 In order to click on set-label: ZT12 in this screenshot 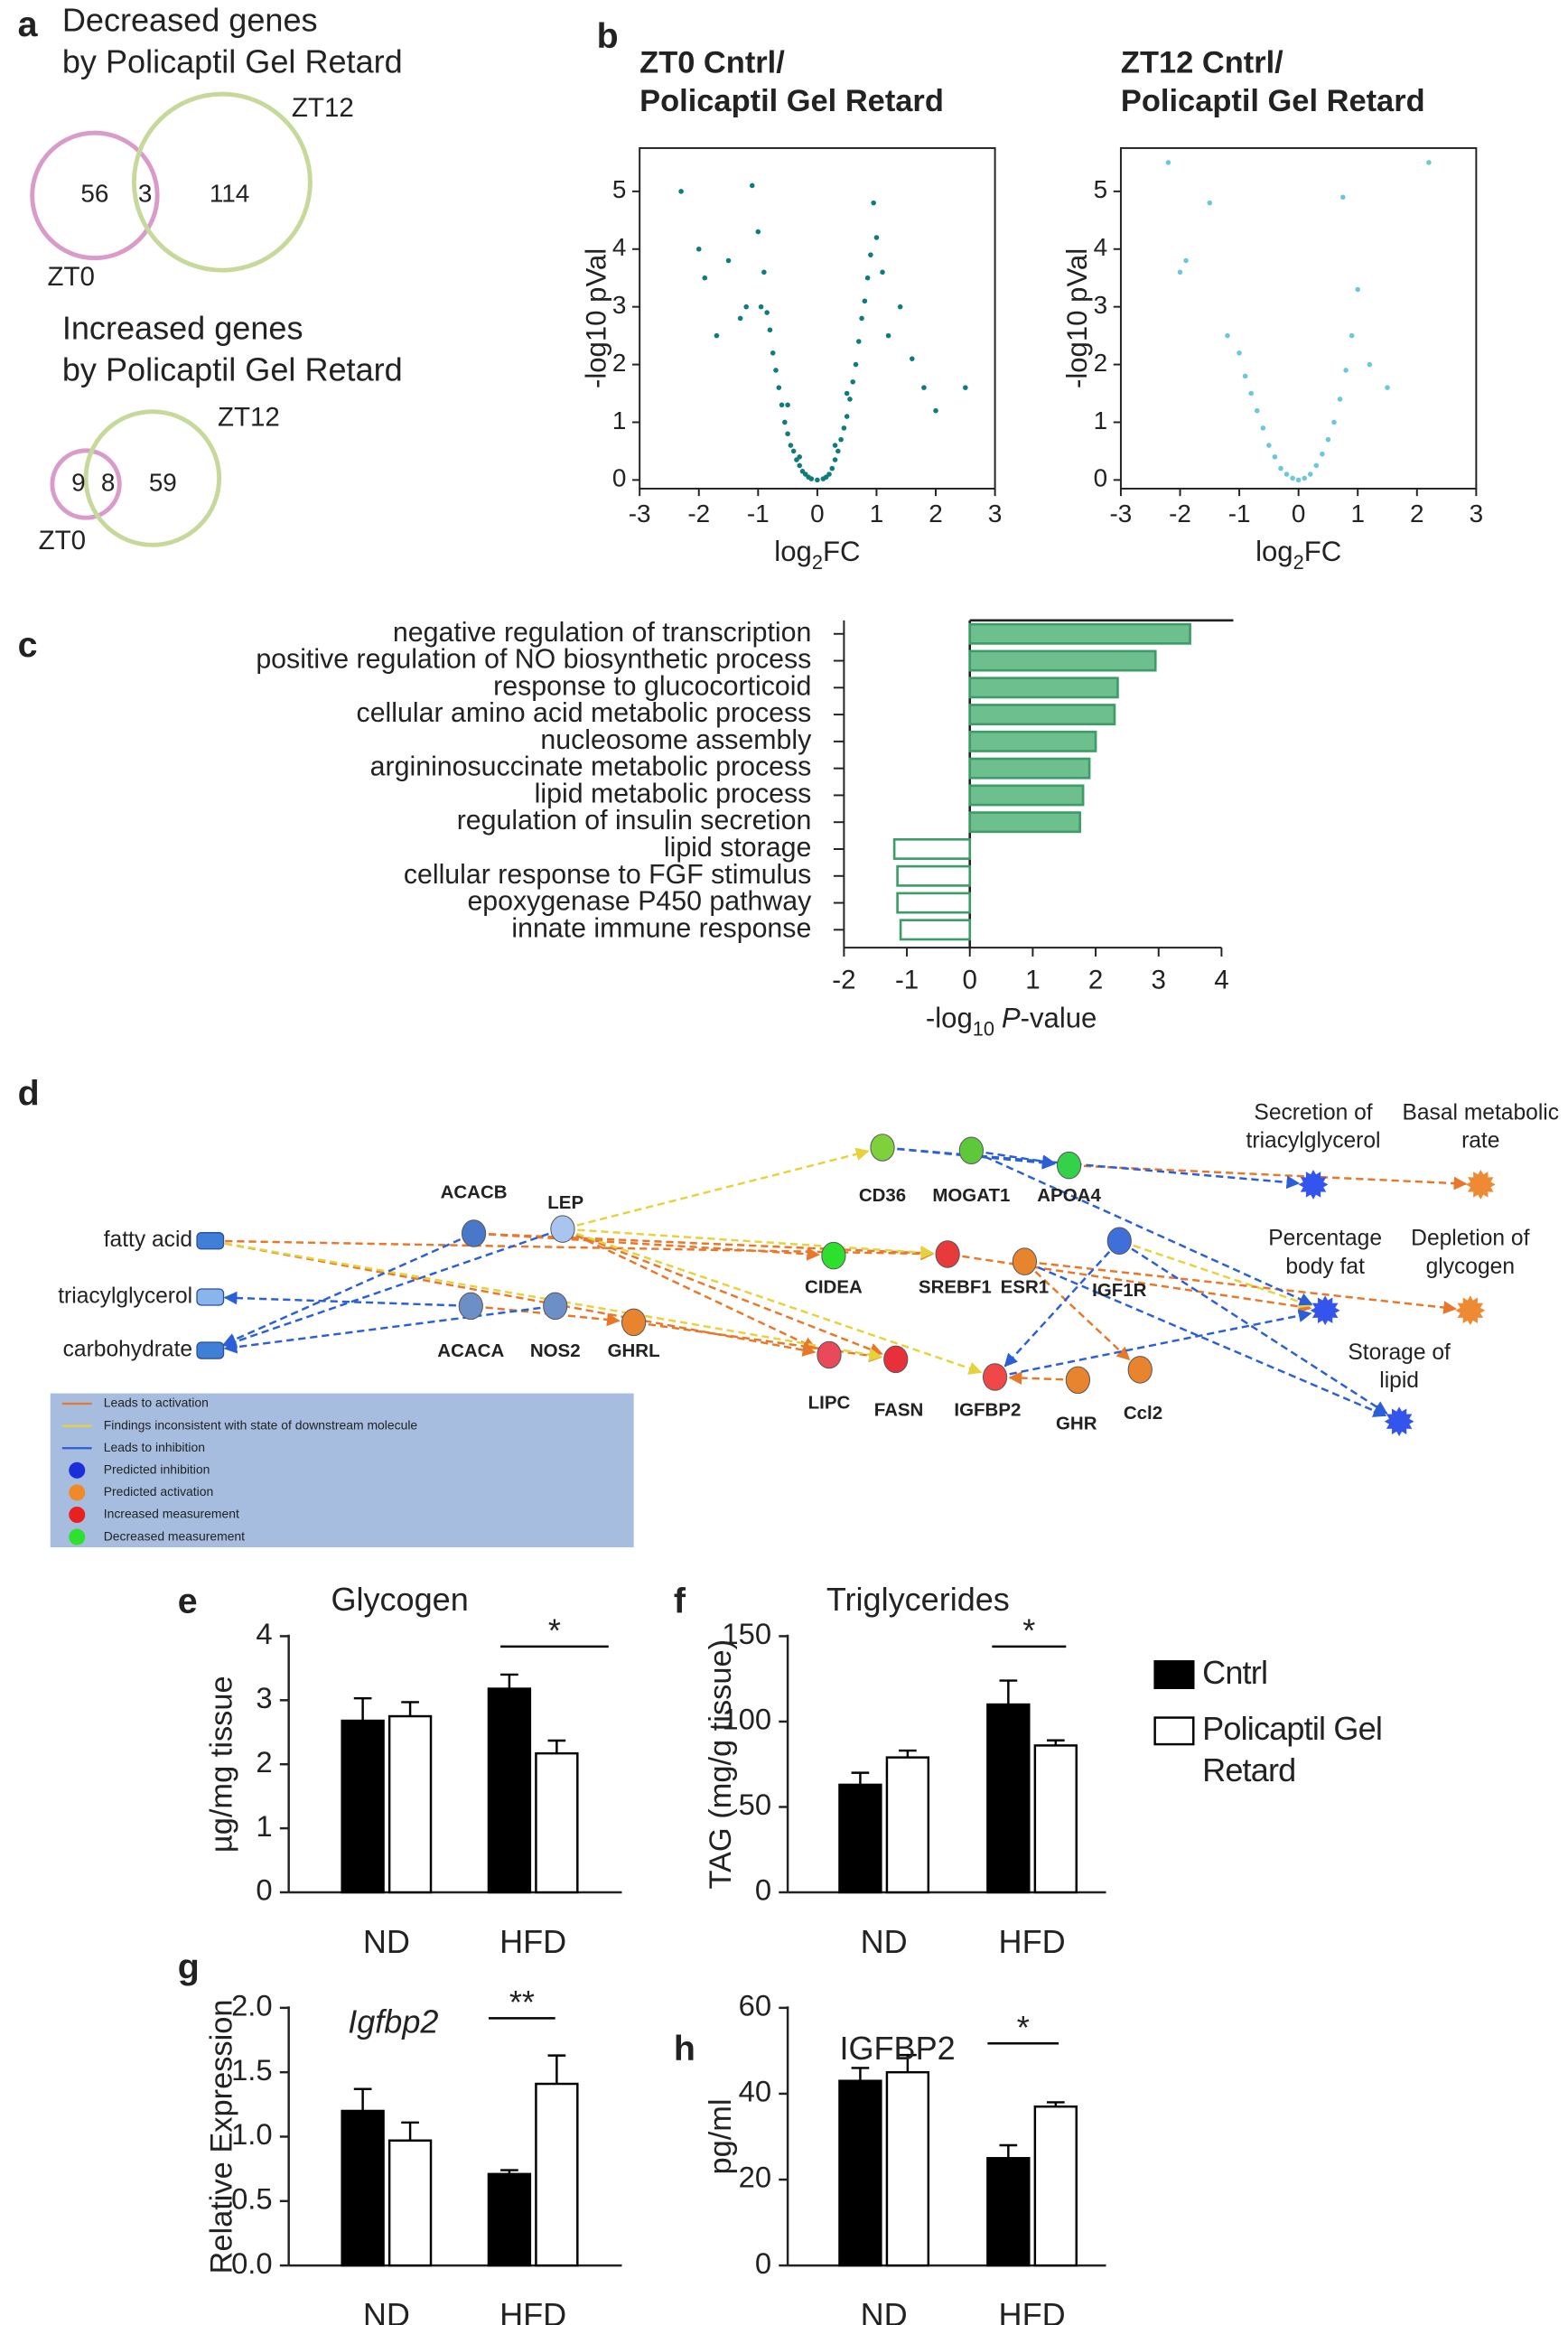, I will do `click(323, 108)`.